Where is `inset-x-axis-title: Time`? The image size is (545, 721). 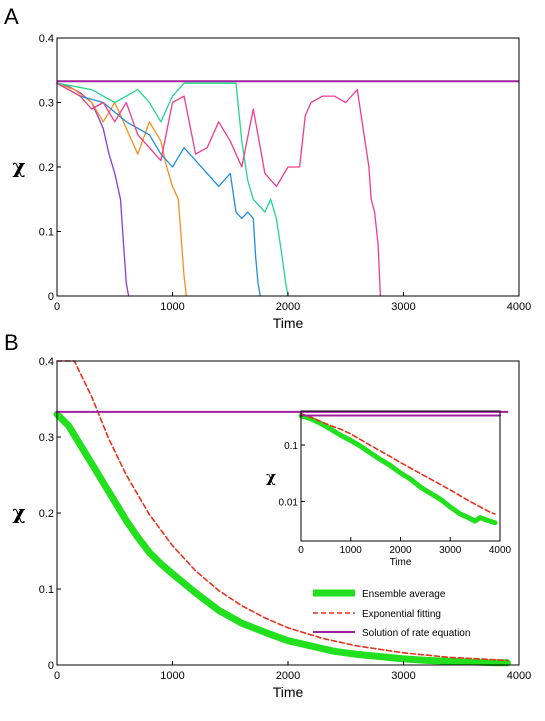
inset-x-axis-title: Time is located at coordinates (401, 562).